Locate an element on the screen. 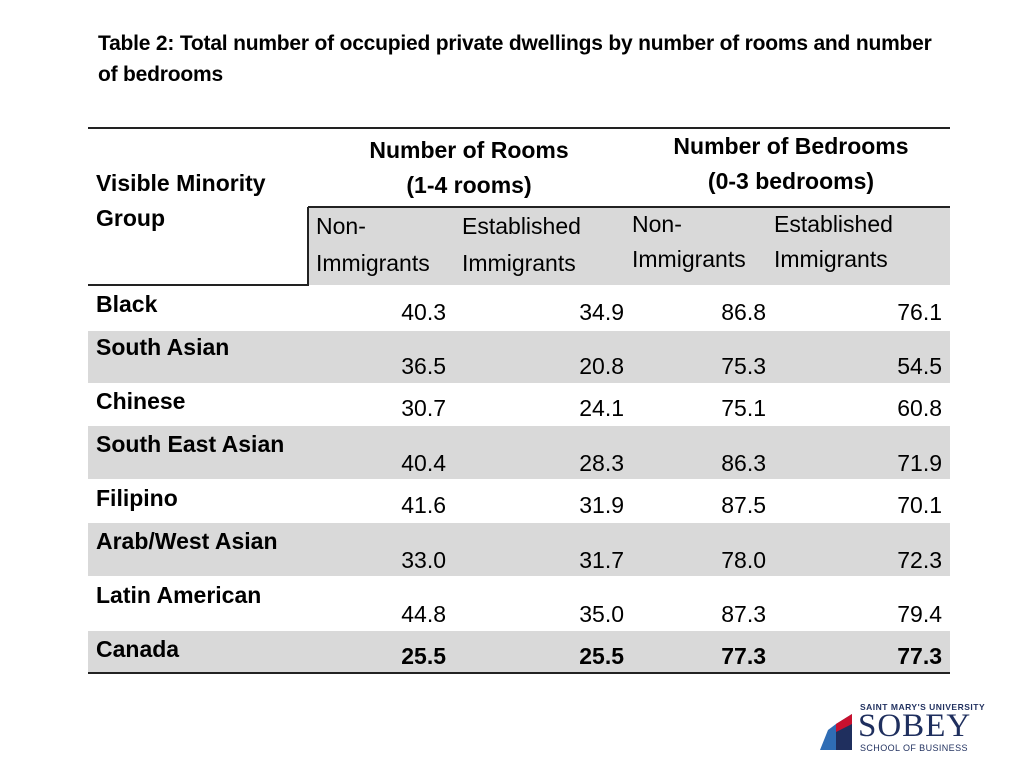  logo-school: SCHOOL OF BUSINESS is located at coordinates (914, 748).